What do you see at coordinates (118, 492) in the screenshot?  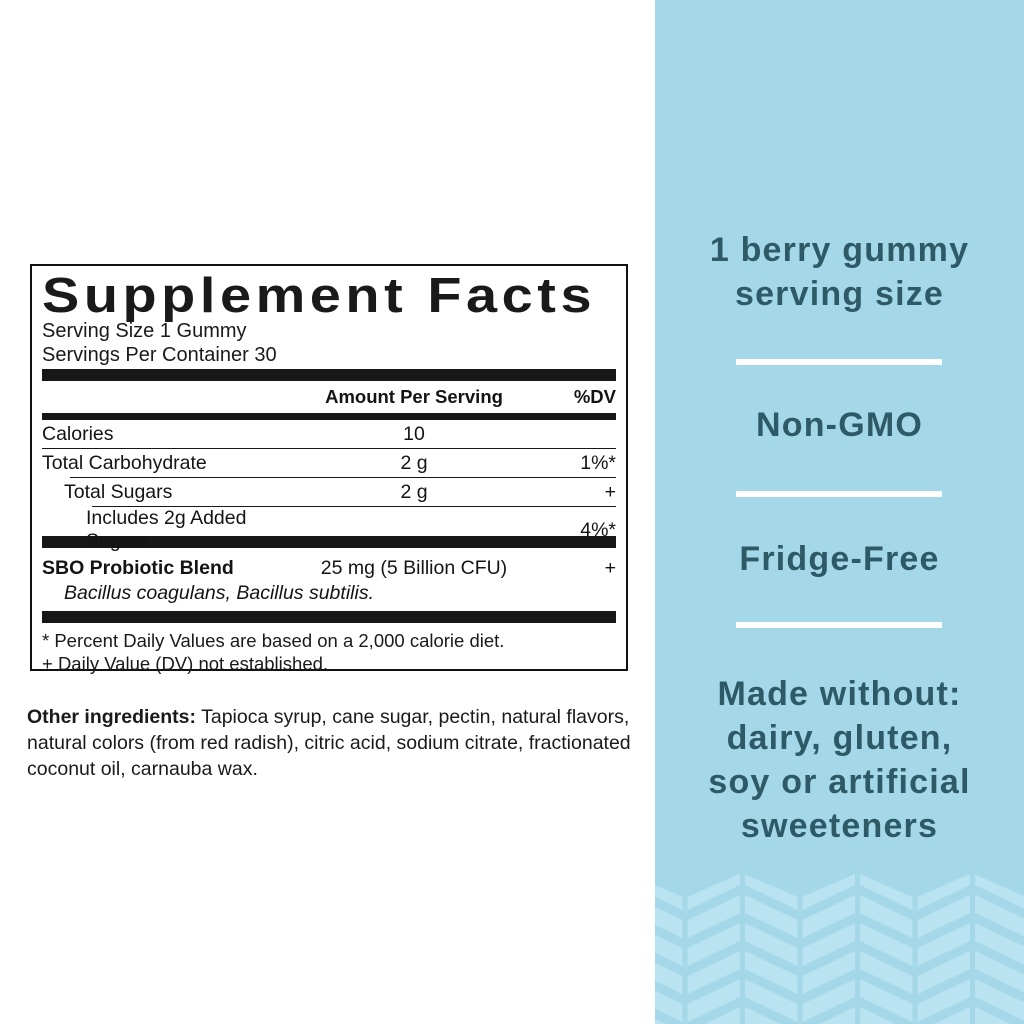 I see `row-name: Total Sugars` at bounding box center [118, 492].